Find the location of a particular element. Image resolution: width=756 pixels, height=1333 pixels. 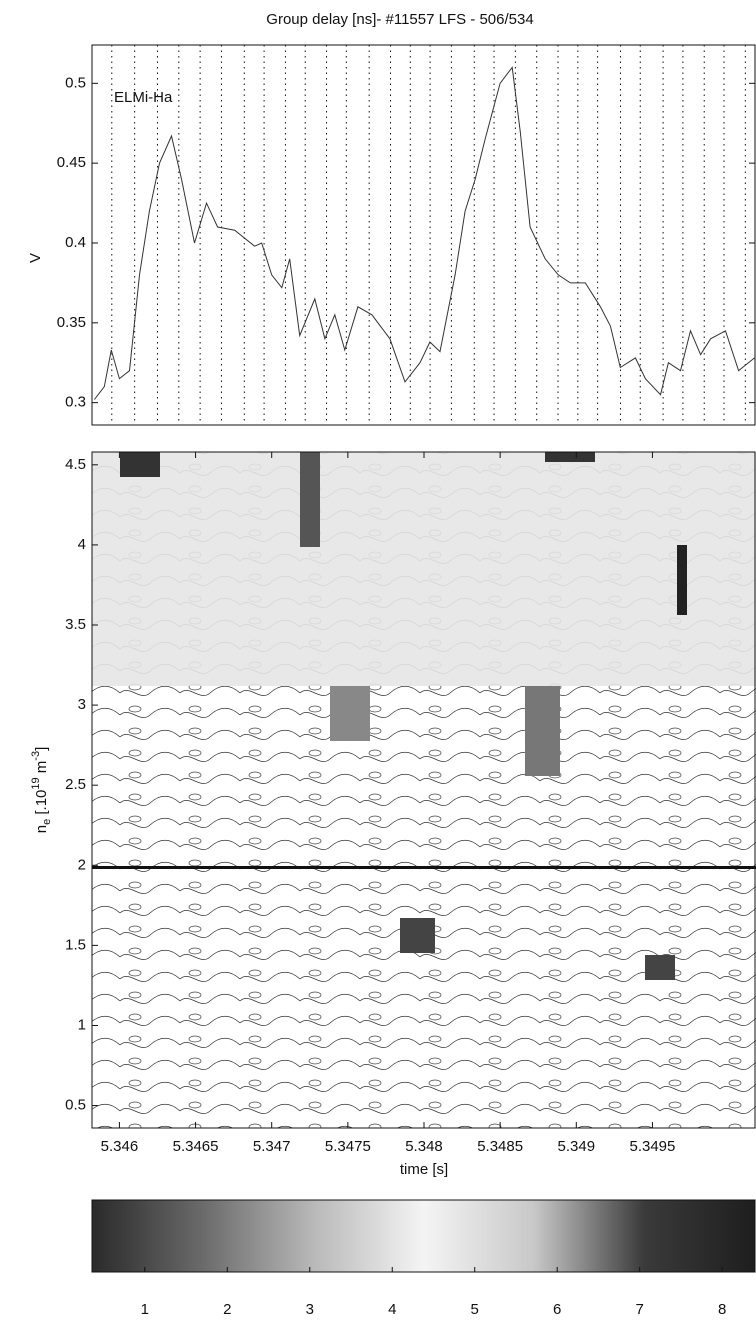

x-tick-label: 5.348 is located at coordinates (424, 1146).